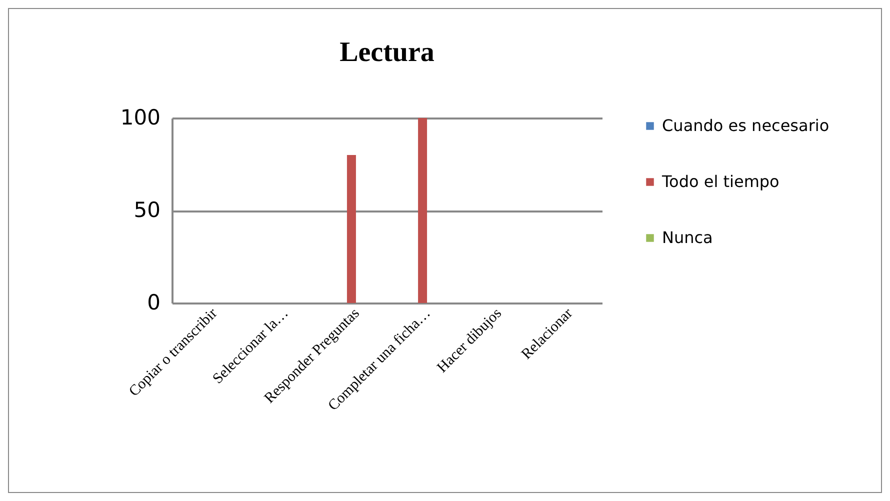  I want to click on legend-label: Nunca, so click(687, 237).